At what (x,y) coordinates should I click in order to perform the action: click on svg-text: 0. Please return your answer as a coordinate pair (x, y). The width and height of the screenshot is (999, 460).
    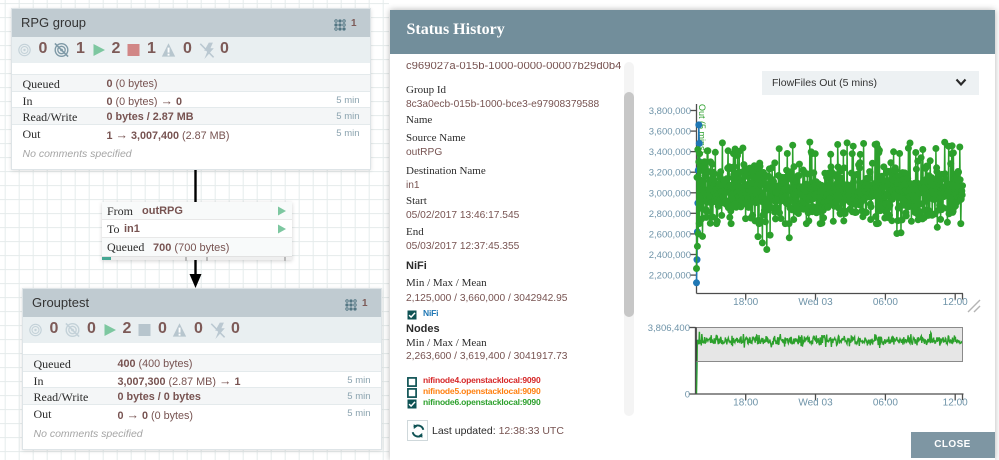
    Looking at the image, I should click on (687, 395).